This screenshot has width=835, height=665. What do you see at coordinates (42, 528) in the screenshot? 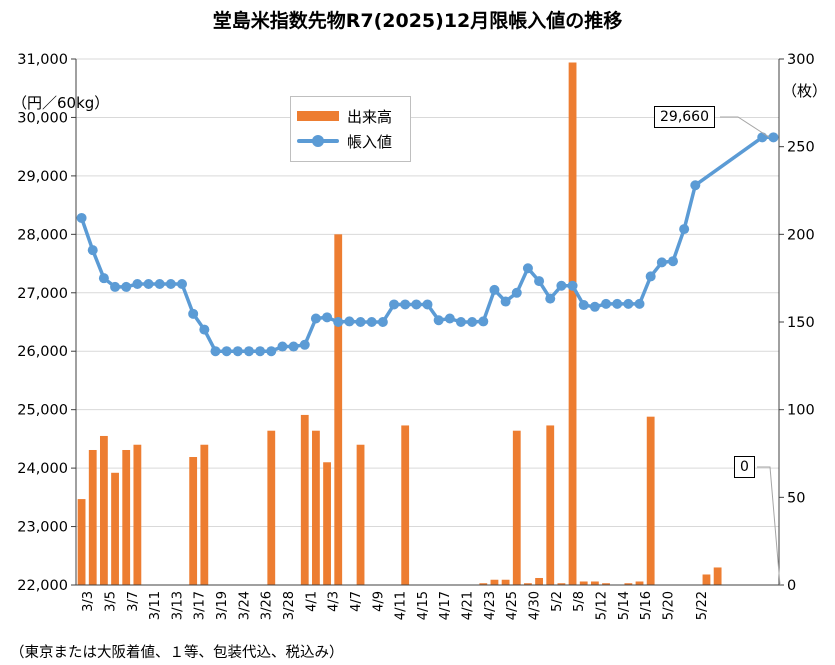
I see `left-axis-tick-label: 23,000` at bounding box center [42, 528].